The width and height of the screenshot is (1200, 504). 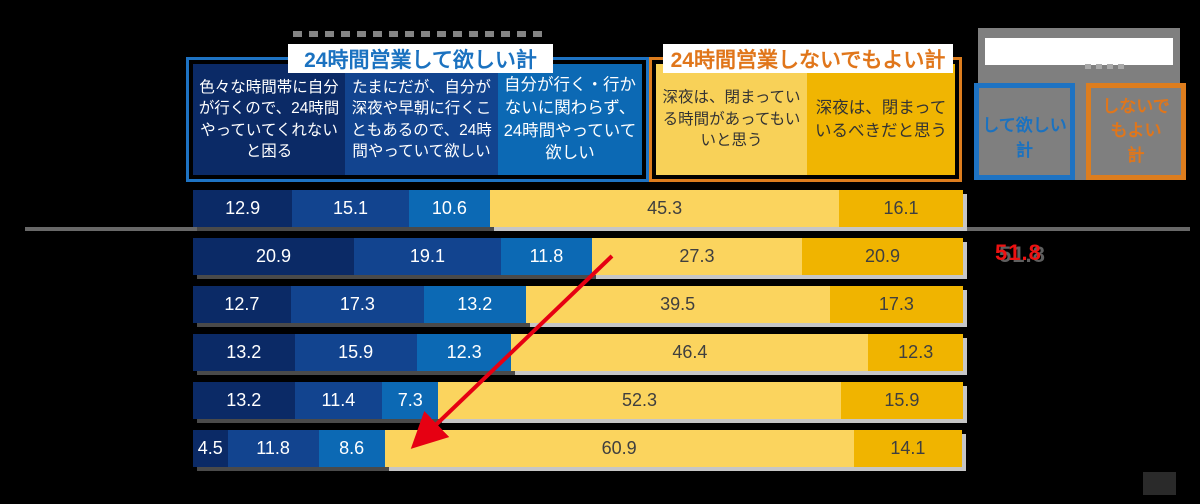 What do you see at coordinates (269, 119) in the screenshot?
I see `header-cell-must-have: 色々な時間帯に自分が行くので、24時間やっていてくれないと困る` at bounding box center [269, 119].